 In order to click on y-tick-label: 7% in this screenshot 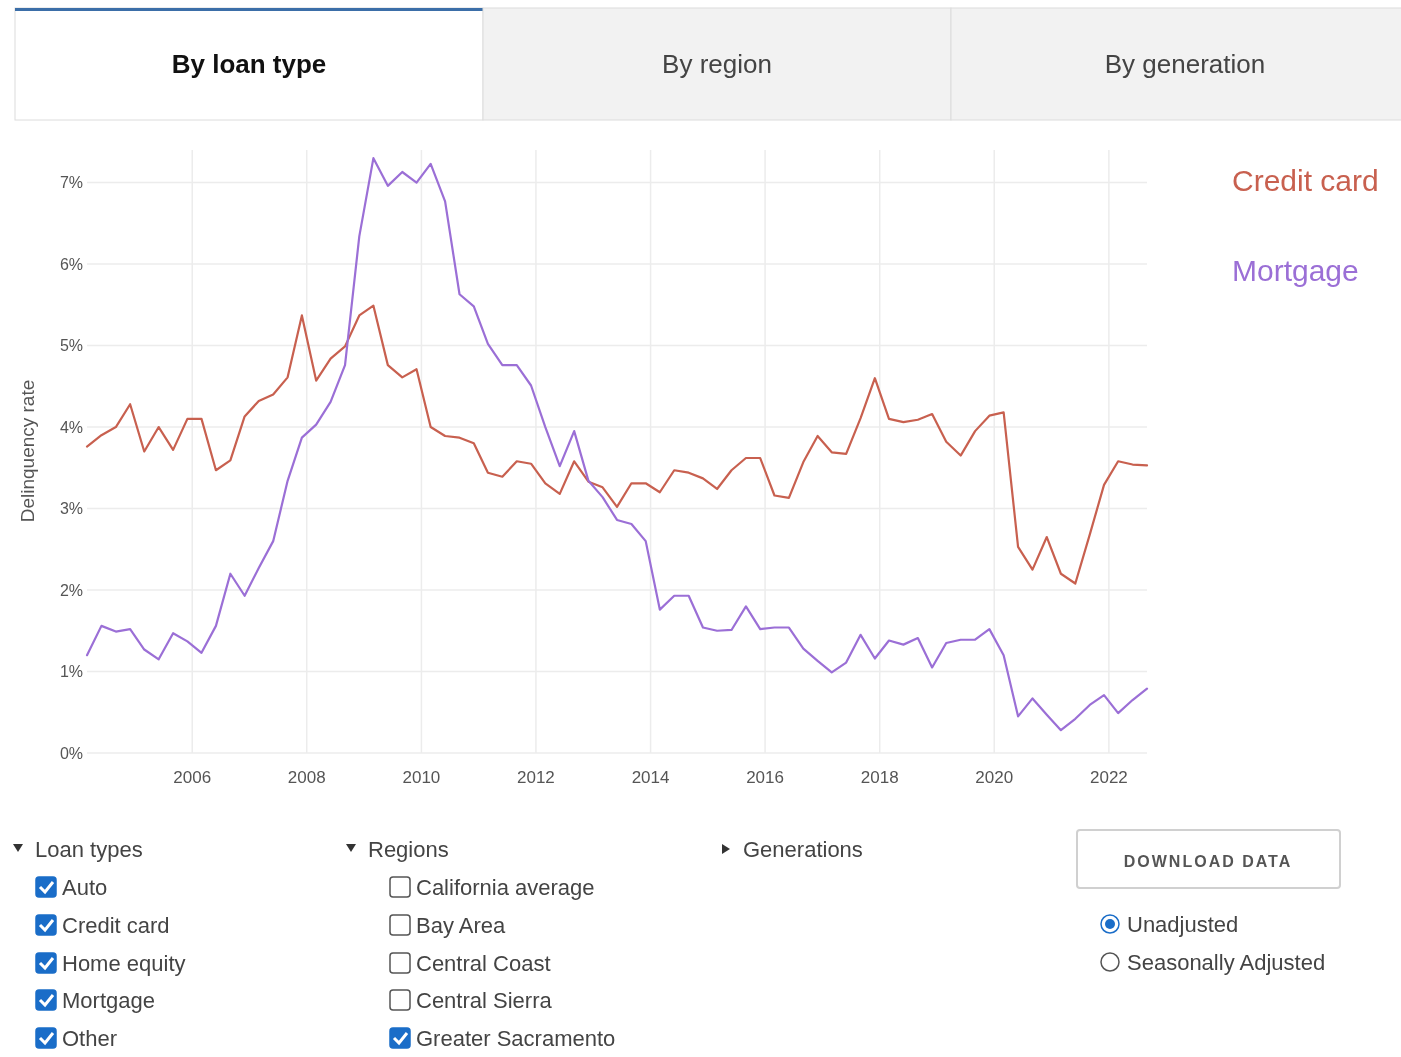, I will do `click(71, 183)`.